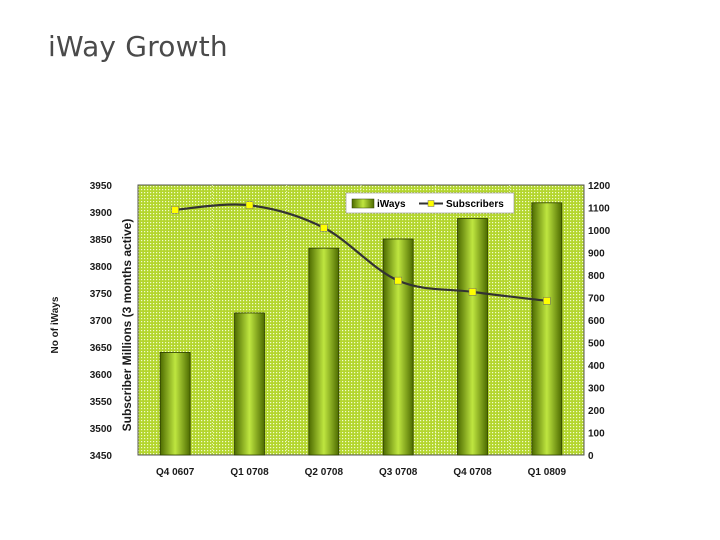 The width and height of the screenshot is (720, 540). What do you see at coordinates (596, 254) in the screenshot?
I see `right-tick-label: 900` at bounding box center [596, 254].